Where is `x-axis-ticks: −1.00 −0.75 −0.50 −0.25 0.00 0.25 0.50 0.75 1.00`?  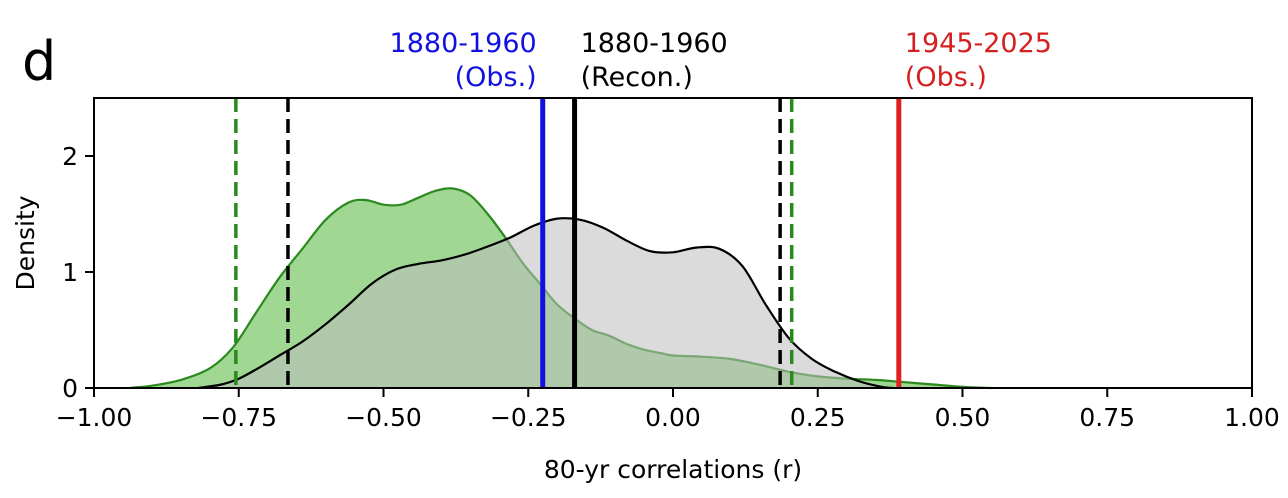 x-axis-ticks: −1.00 −0.75 −0.50 −0.25 0.00 0.25 0.50 0.75 1.00 is located at coordinates (668, 410).